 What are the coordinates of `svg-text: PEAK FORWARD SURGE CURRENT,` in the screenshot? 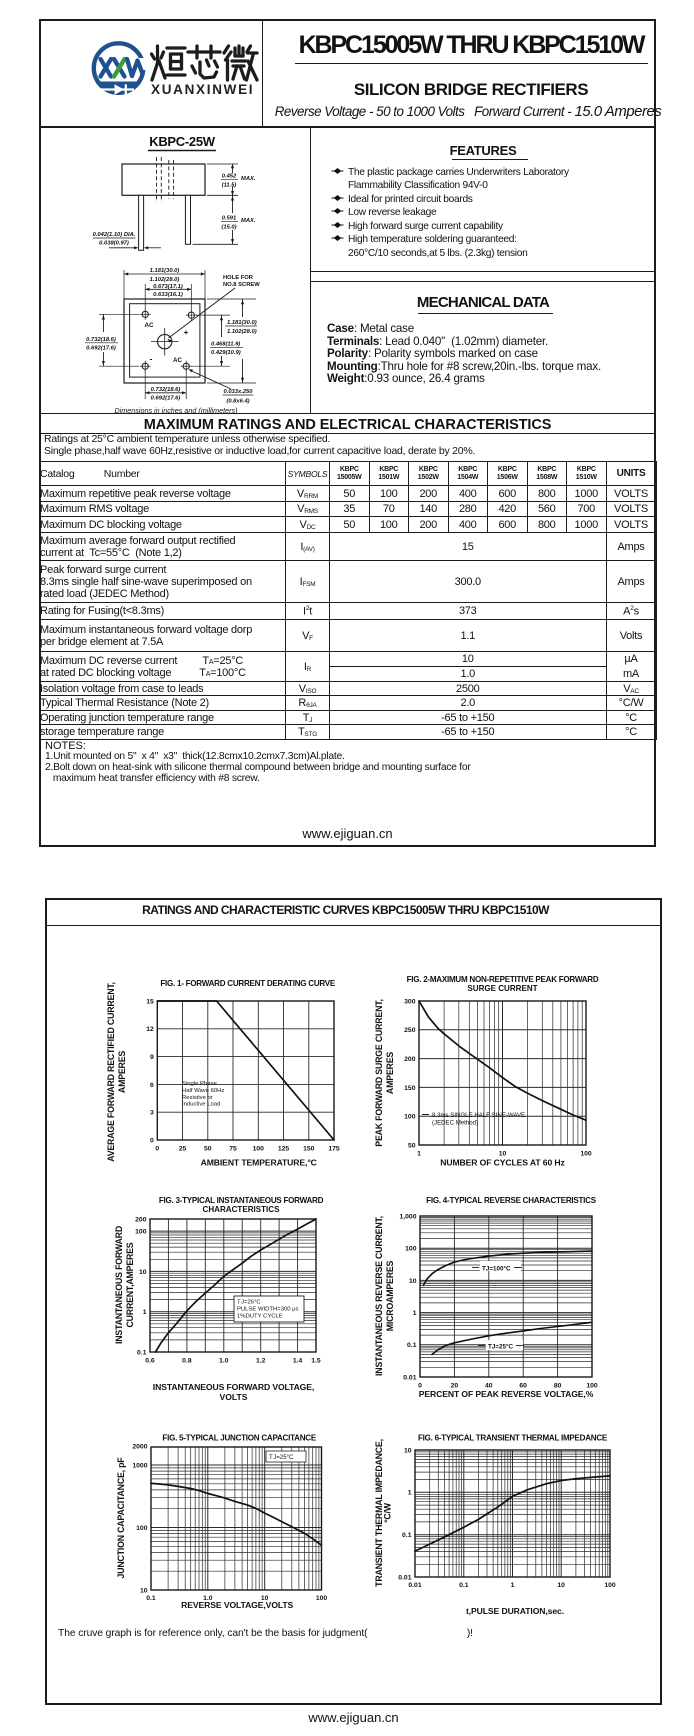 It's located at (379, 1072).